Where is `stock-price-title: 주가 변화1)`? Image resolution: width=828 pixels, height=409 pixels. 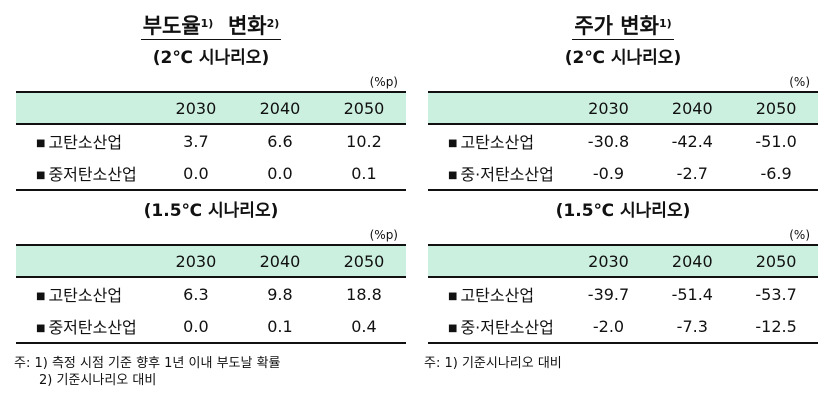 stock-price-title: 주가 변화1) is located at coordinates (623, 27).